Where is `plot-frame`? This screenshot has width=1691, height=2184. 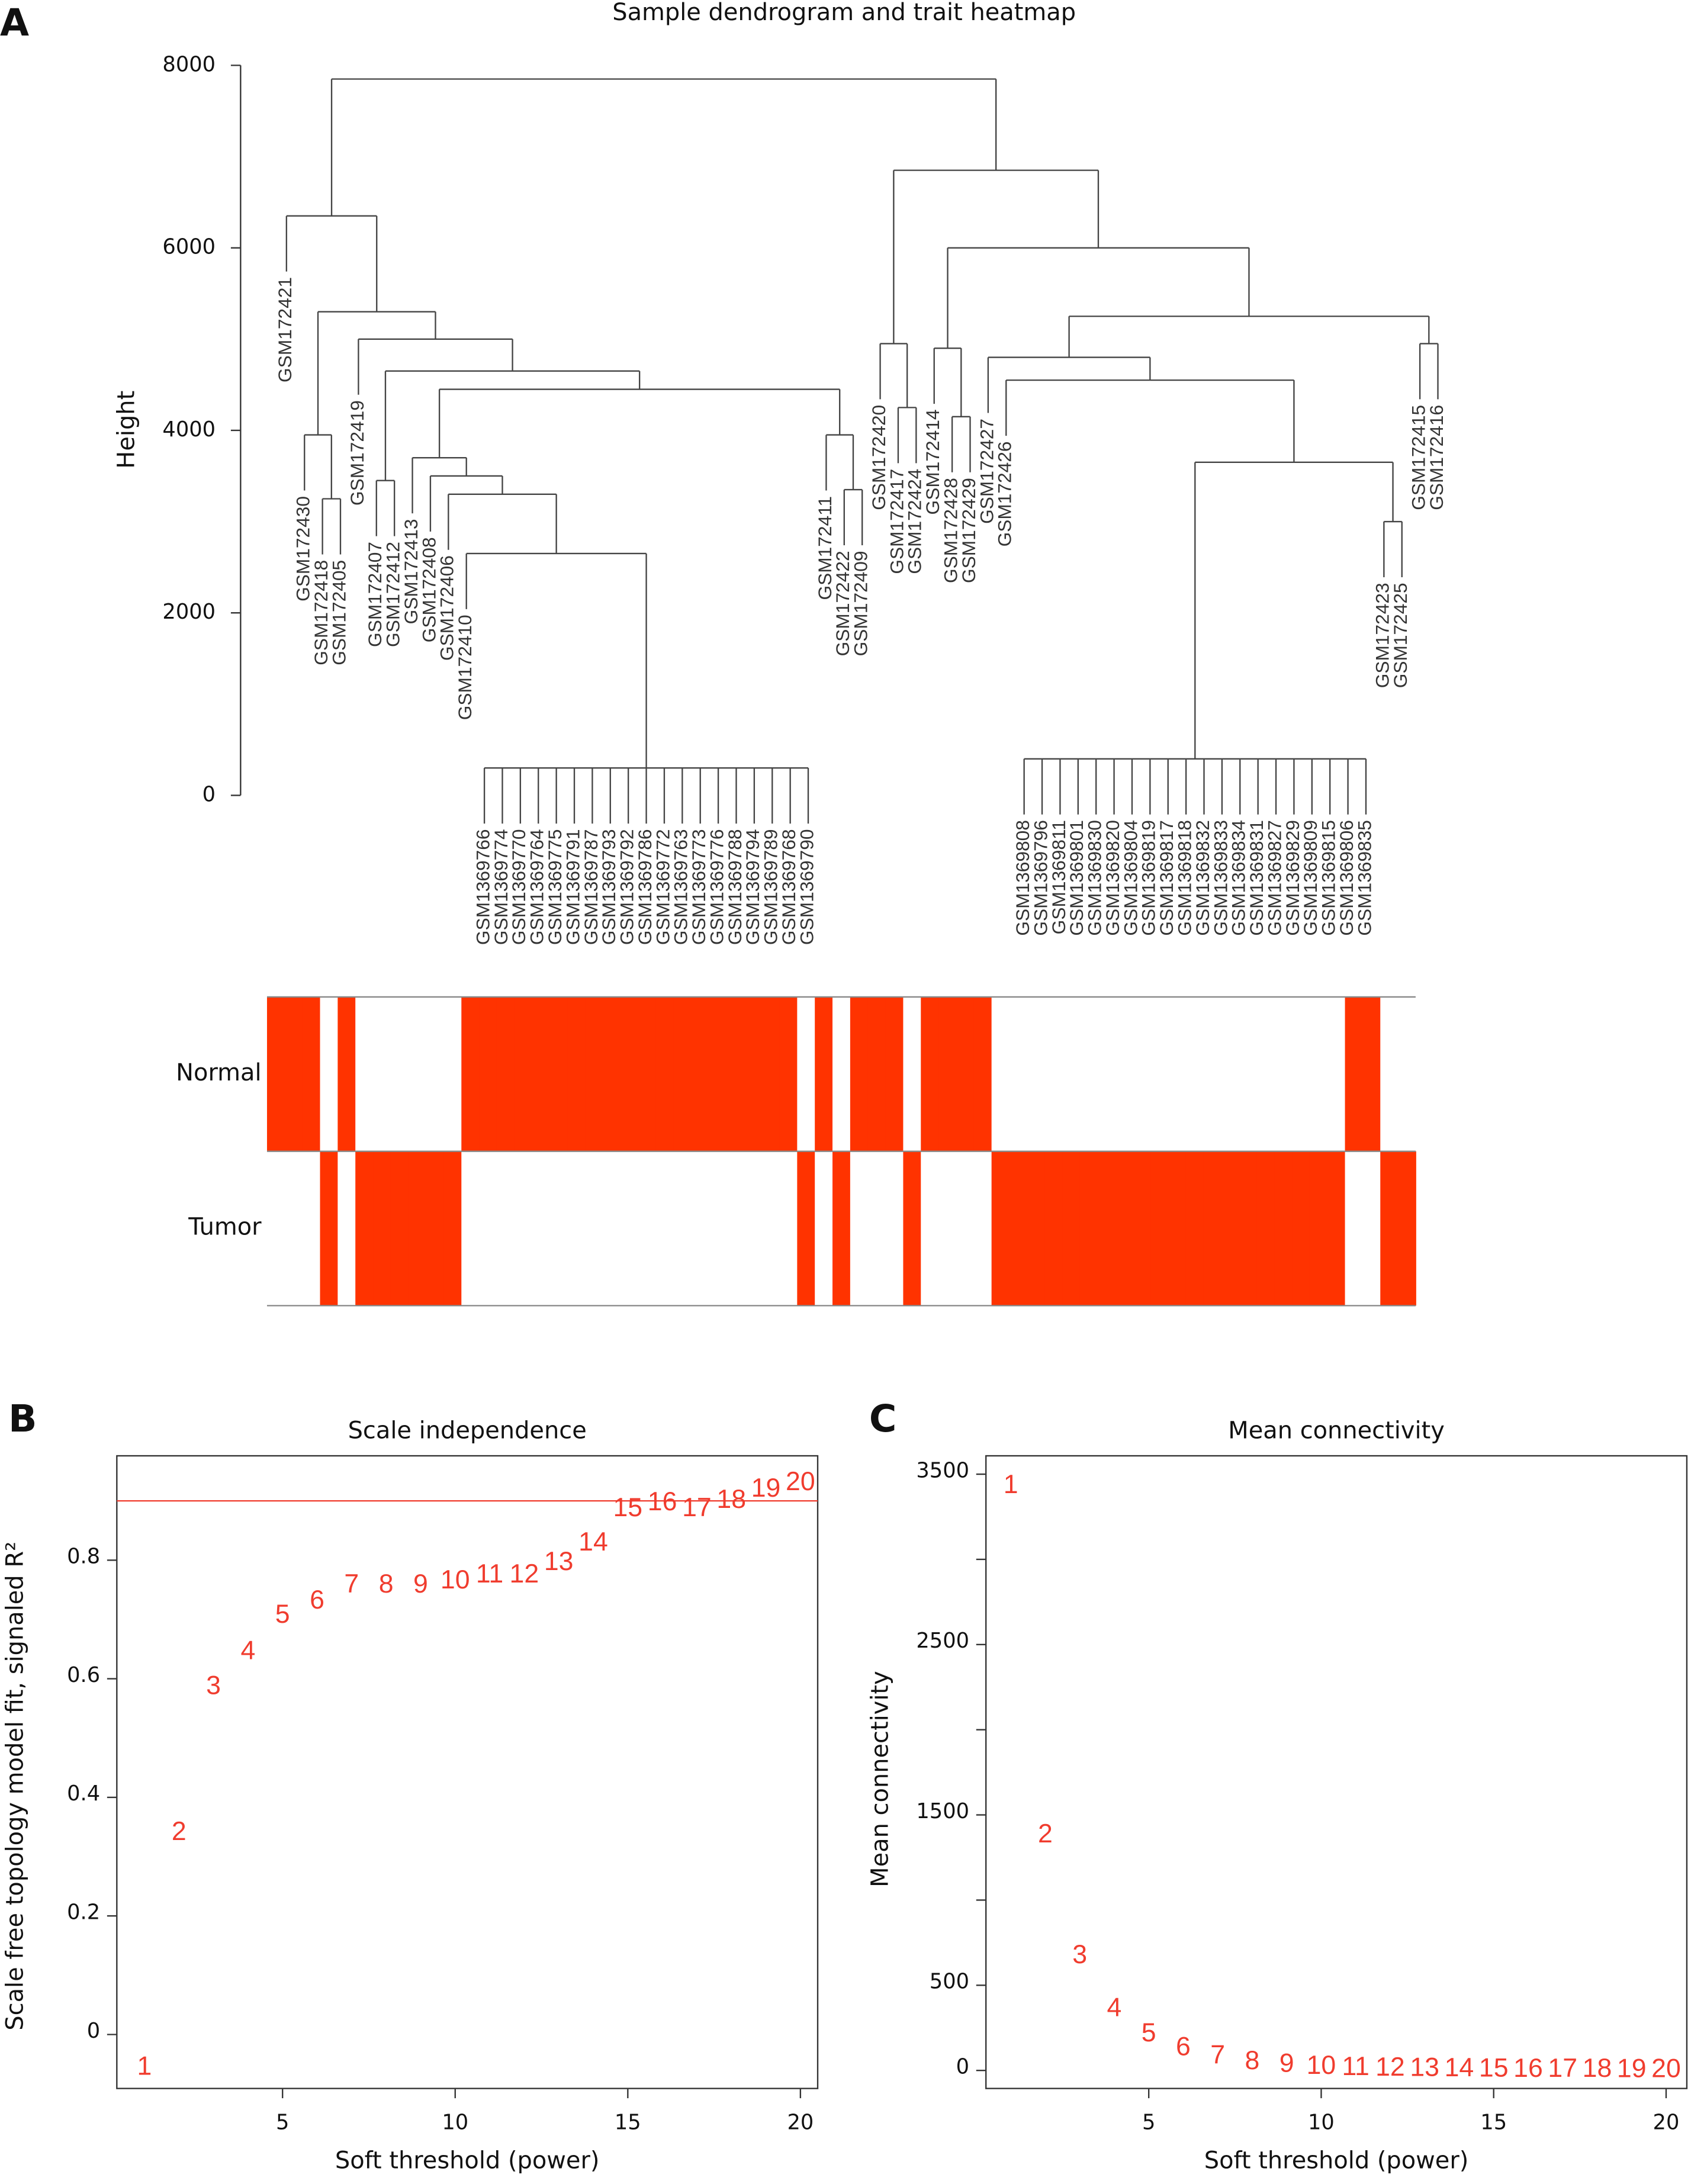 plot-frame is located at coordinates (468, 1772).